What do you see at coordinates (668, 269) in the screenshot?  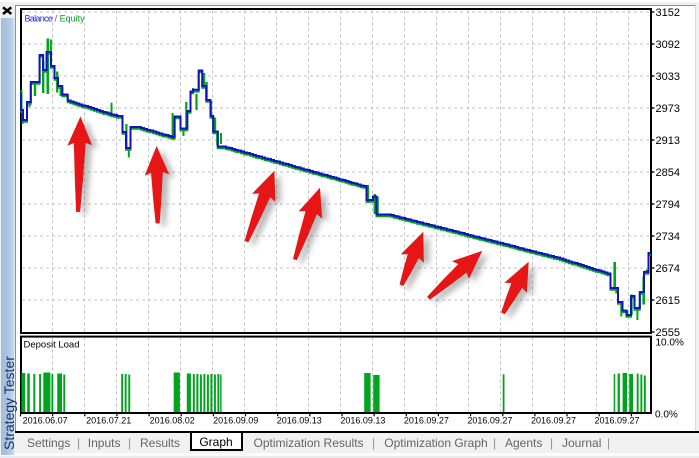 I see `svg-text: 2674` at bounding box center [668, 269].